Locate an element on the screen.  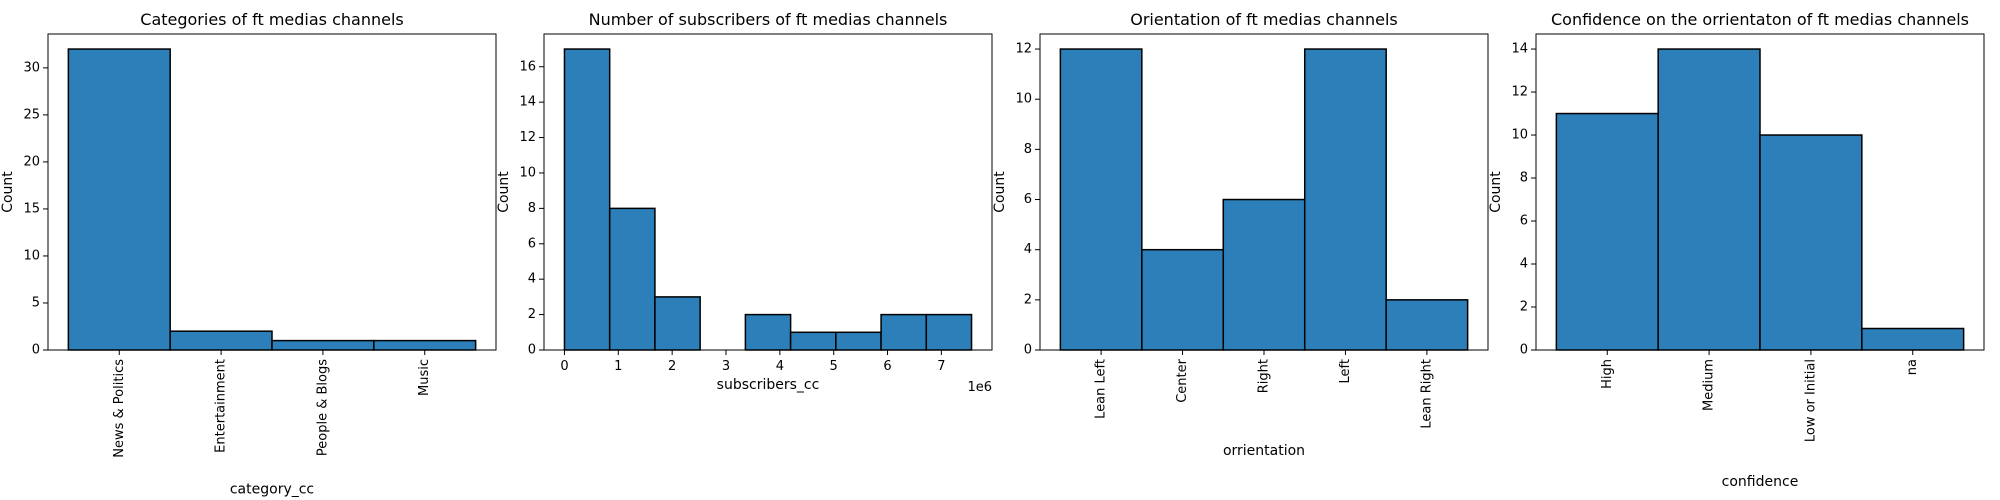
x-tick-label-2: 2 is located at coordinates (672, 366).